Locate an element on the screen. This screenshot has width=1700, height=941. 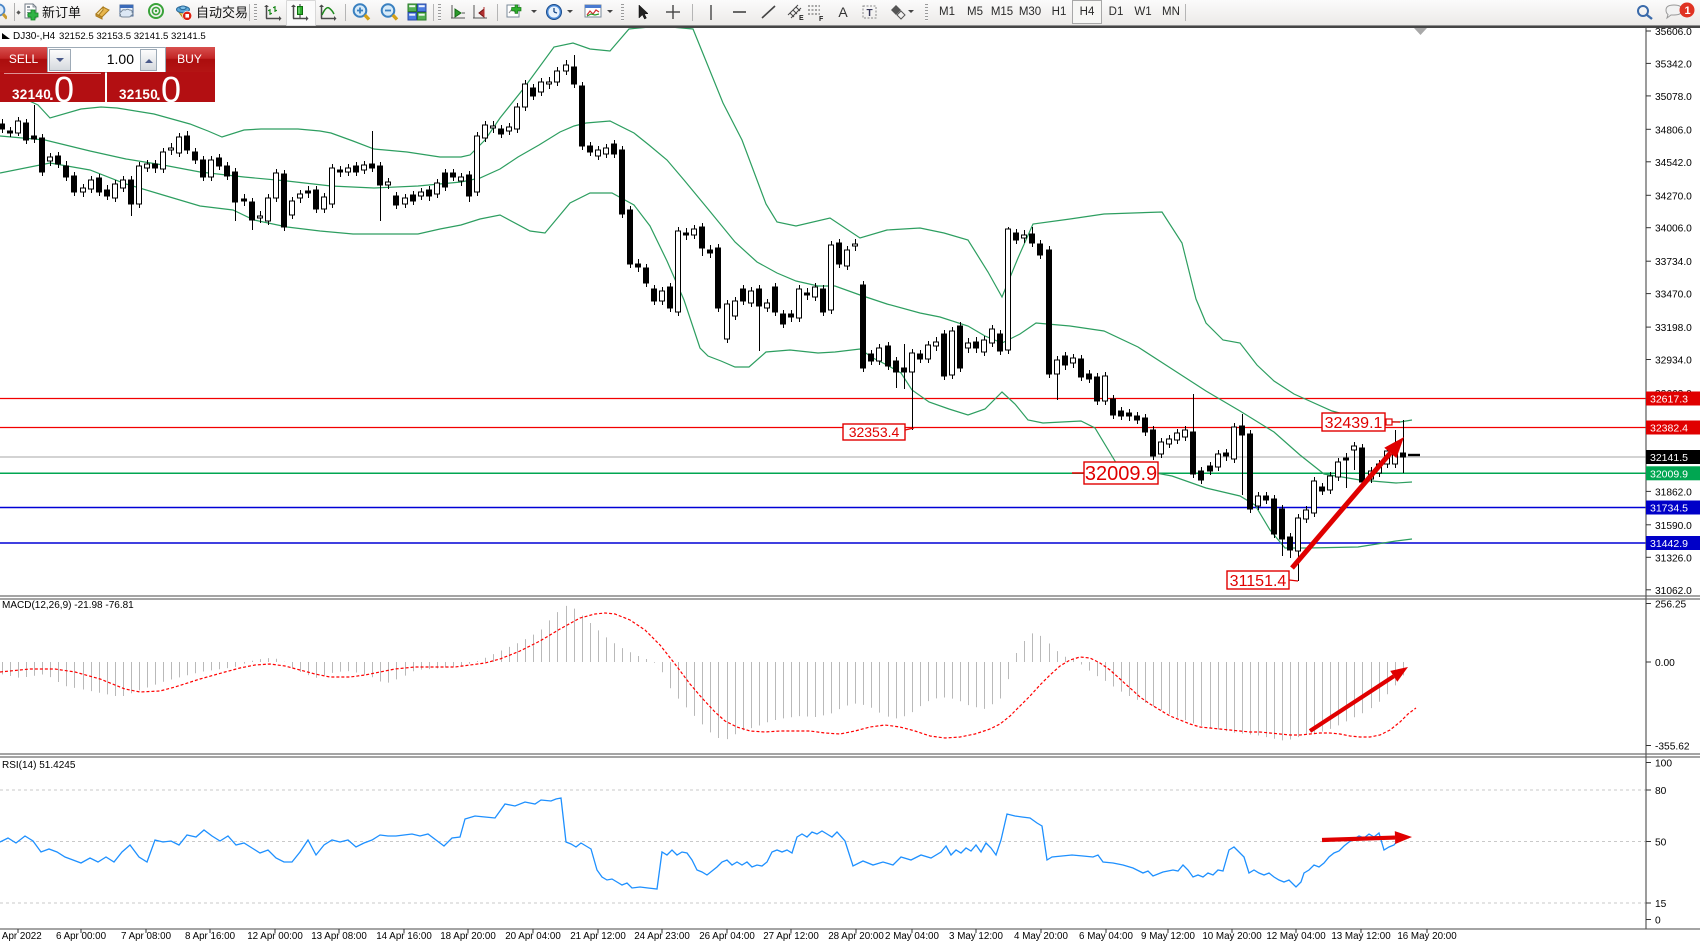
svg-text: 35342.0 is located at coordinates (1673, 64).